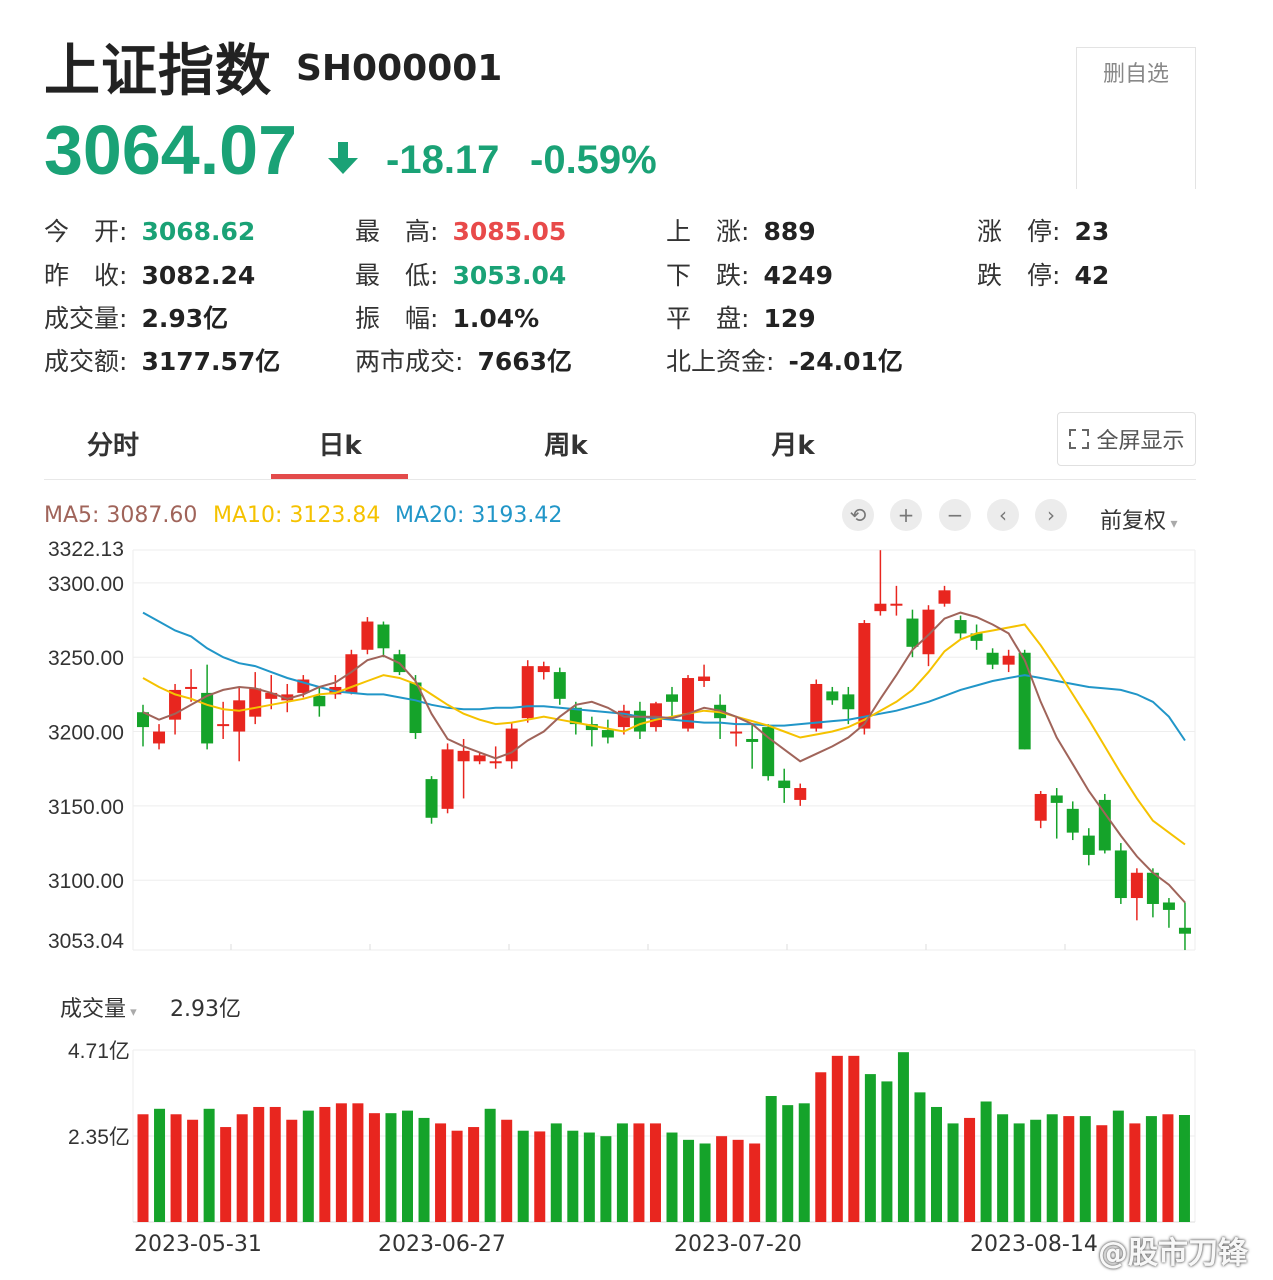 This screenshot has width=1273, height=1280. I want to click on remove-watchlist-button: 删自选, so click(1136, 118).